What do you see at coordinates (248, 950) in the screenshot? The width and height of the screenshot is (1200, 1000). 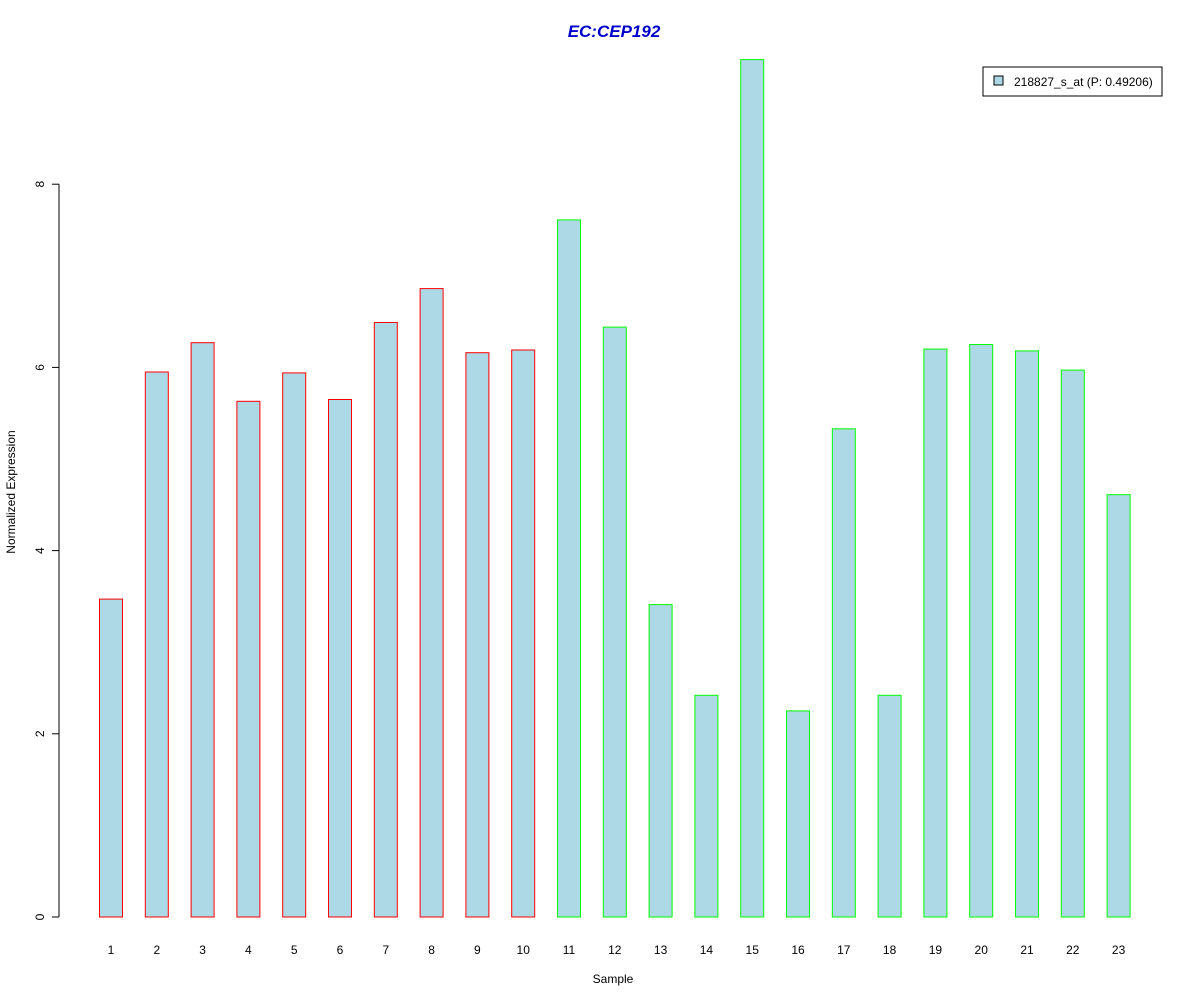 I see `x-tick-label: 4` at bounding box center [248, 950].